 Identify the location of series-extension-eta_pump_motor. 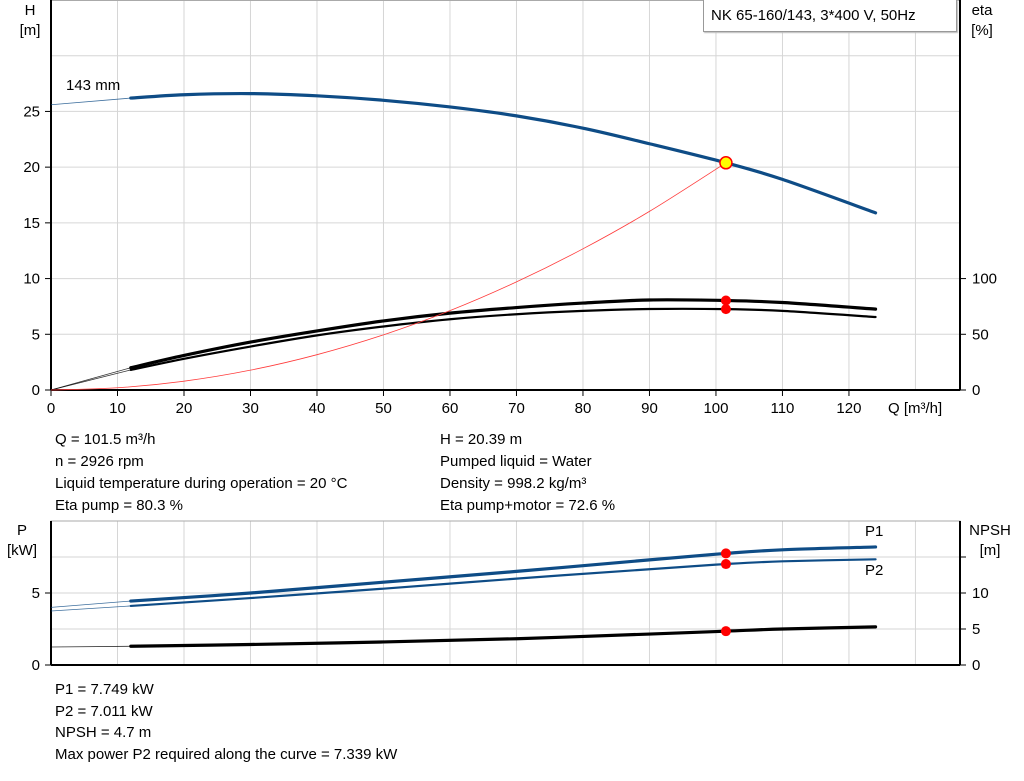
(90, 380).